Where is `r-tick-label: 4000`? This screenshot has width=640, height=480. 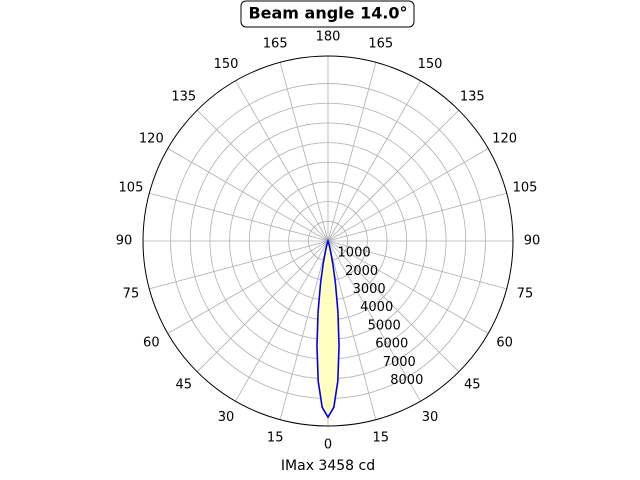 r-tick-label: 4000 is located at coordinates (376, 307).